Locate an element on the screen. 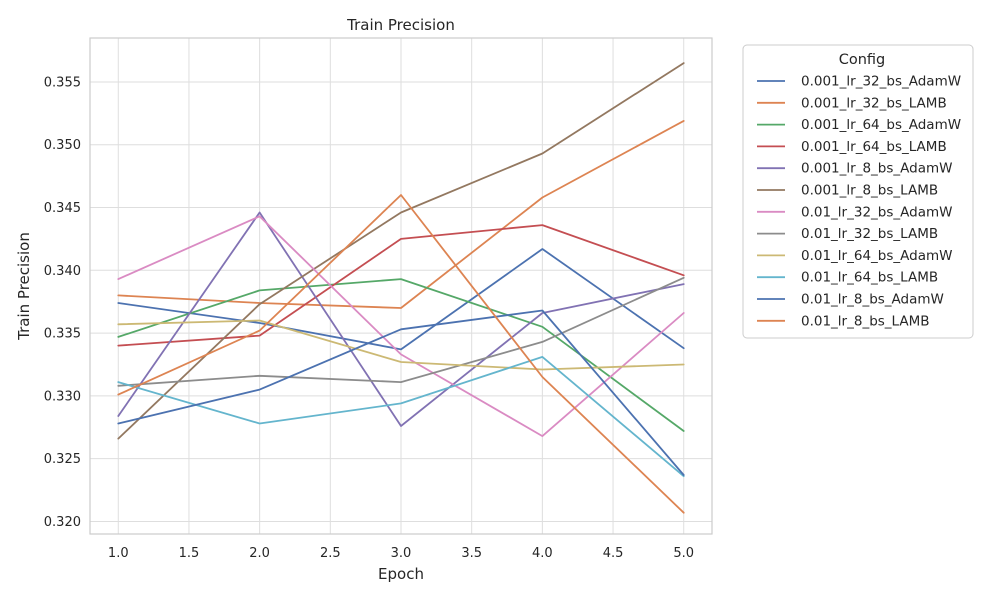 This screenshot has width=1000, height=600. legend-entry: 0.001_lr_64_bs_LAMB is located at coordinates (852, 147).